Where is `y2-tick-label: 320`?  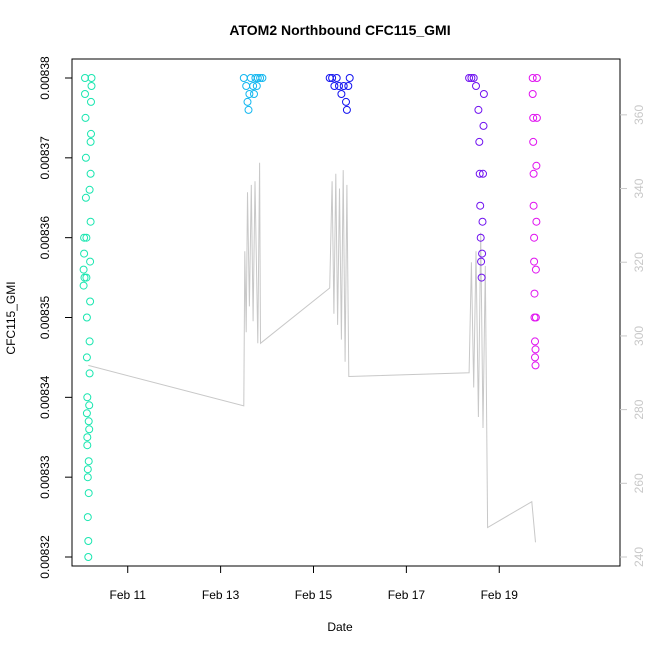 y2-tick-label: 320 is located at coordinates (639, 262).